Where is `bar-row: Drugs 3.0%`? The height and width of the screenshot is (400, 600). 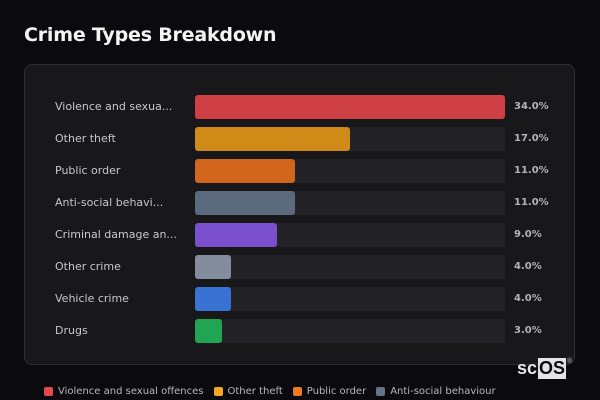 bar-row: Drugs 3.0% is located at coordinates (299, 331).